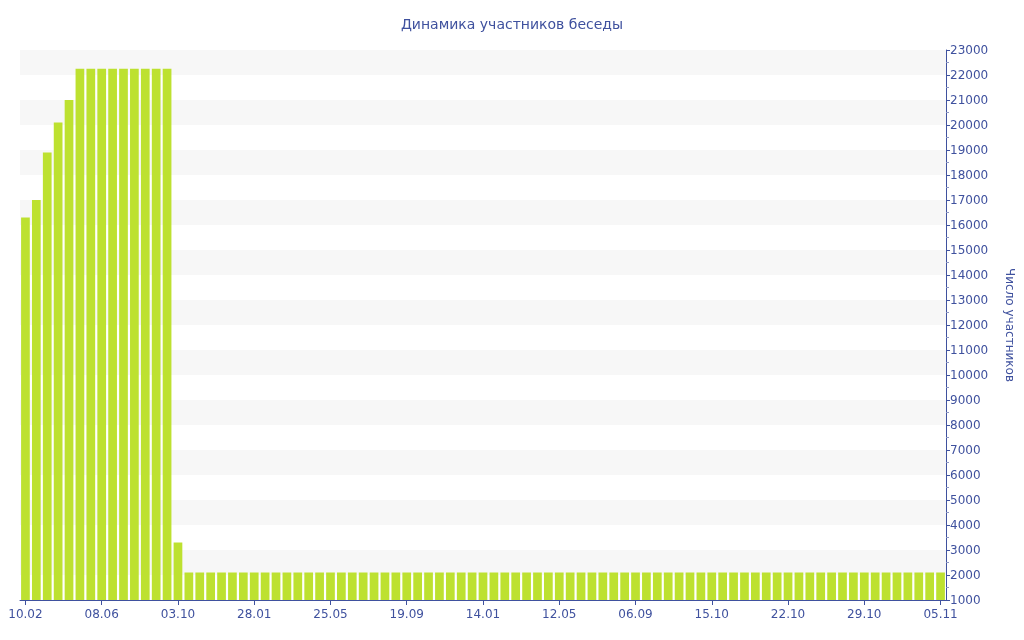 This screenshot has height=640, width=1024. I want to click on x-tick-label: 15.10, so click(711, 614).